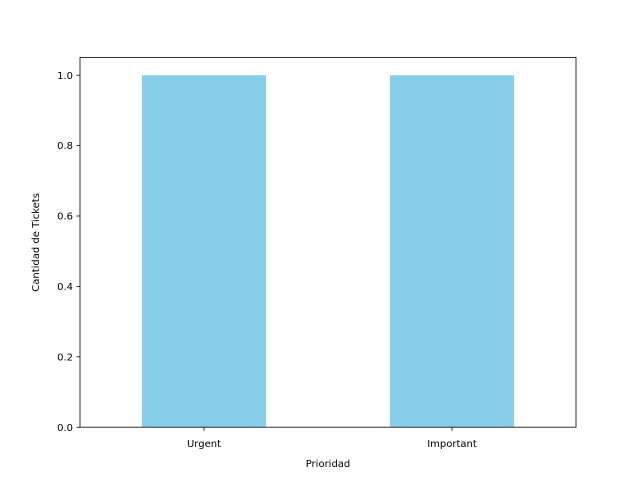 The width and height of the screenshot is (640, 480). I want to click on y-tick-label: 0.8, so click(65, 146).